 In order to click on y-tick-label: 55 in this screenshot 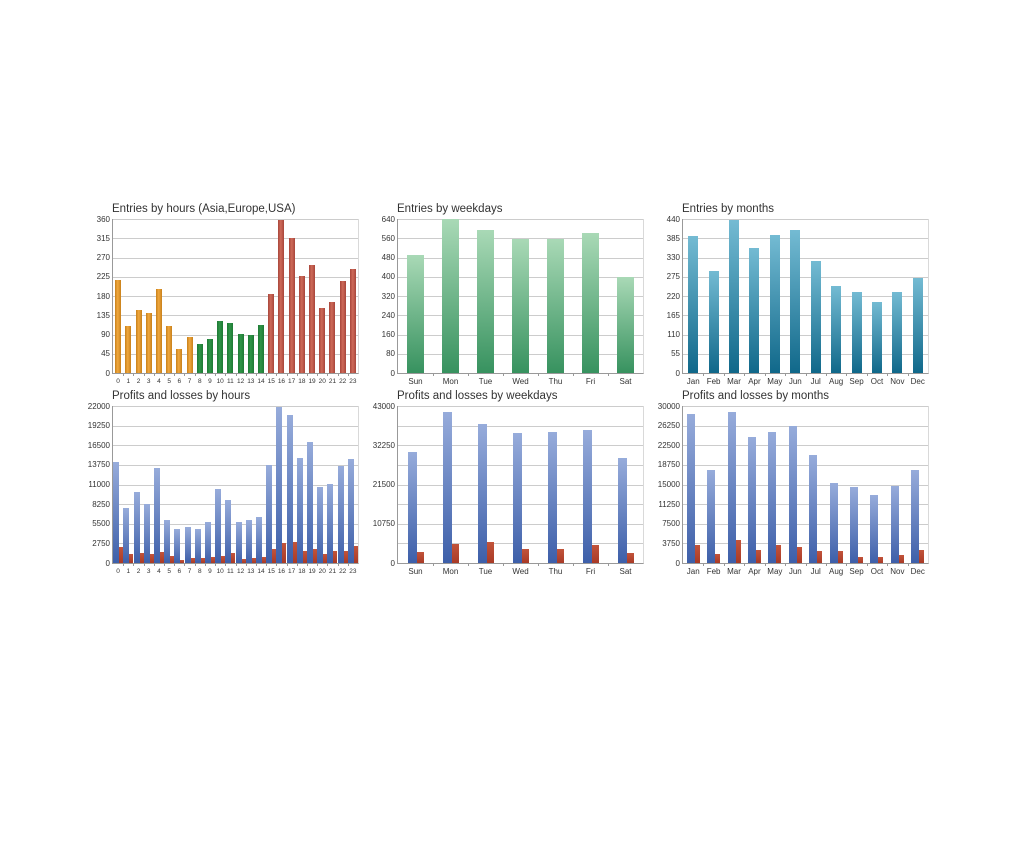, I will do `click(675, 354)`.